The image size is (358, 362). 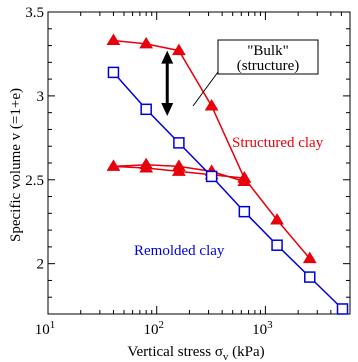 I want to click on x-tick-label: 10³, so click(x=262, y=328).